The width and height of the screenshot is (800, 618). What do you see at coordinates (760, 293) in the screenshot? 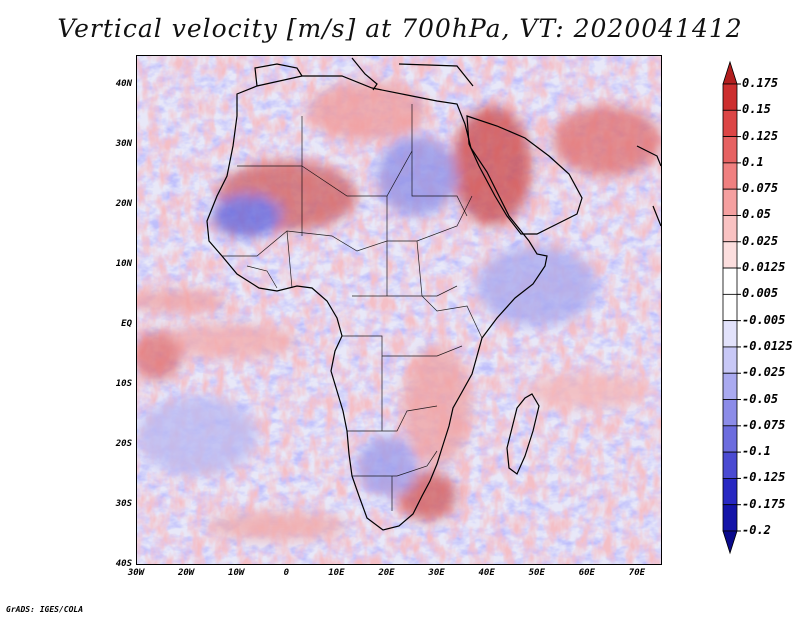
I see `colorbar-label: 0.005` at bounding box center [760, 293].